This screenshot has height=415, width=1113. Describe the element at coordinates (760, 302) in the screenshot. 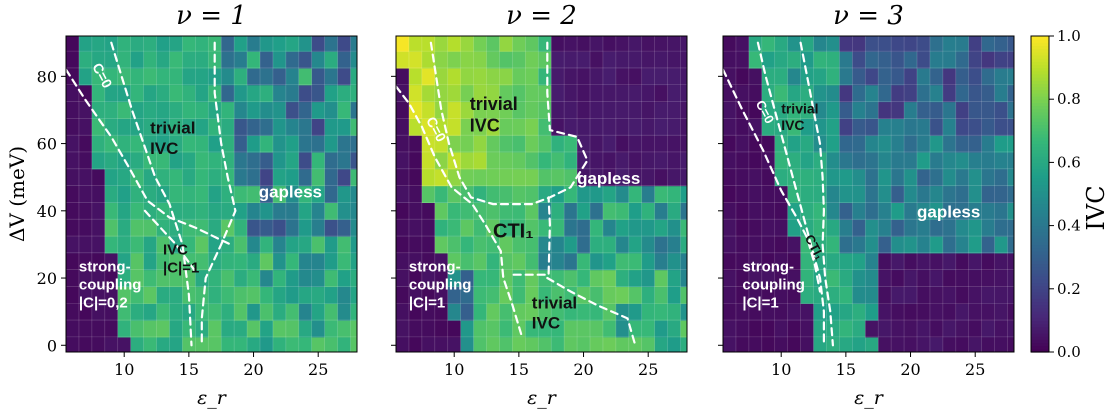

I see `region-label-line: |C|=1` at that location.